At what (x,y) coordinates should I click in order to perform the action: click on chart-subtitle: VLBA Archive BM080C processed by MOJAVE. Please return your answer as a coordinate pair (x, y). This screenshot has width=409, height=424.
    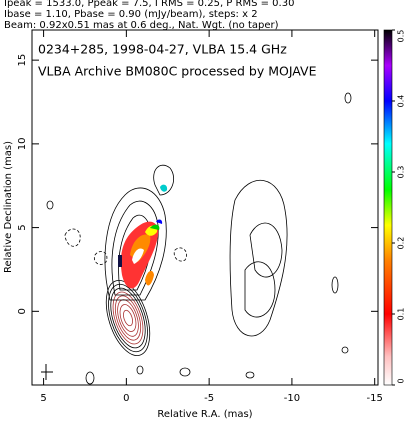
    Looking at the image, I should click on (177, 71).